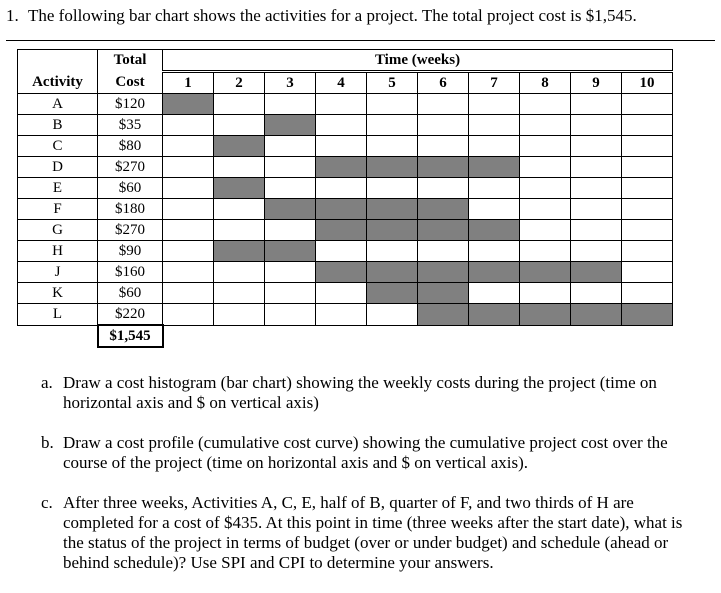 Image resolution: width=721 pixels, height=593 pixels. What do you see at coordinates (596, 82) in the screenshot?
I see `week-header-cell: 9` at bounding box center [596, 82].